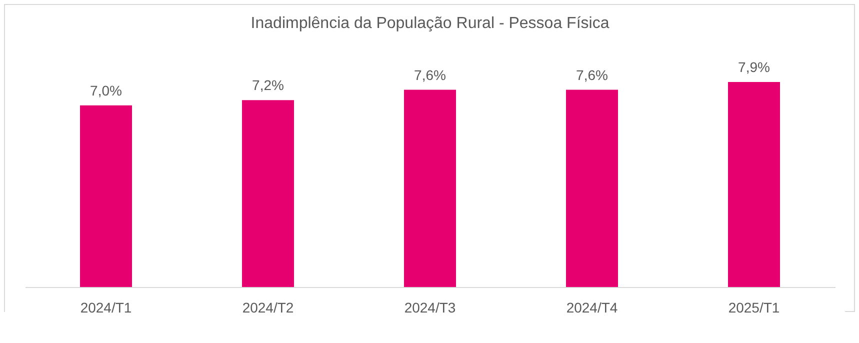 The image size is (859, 343). What do you see at coordinates (754, 67) in the screenshot?
I see `data-label: 7,9%` at bounding box center [754, 67].